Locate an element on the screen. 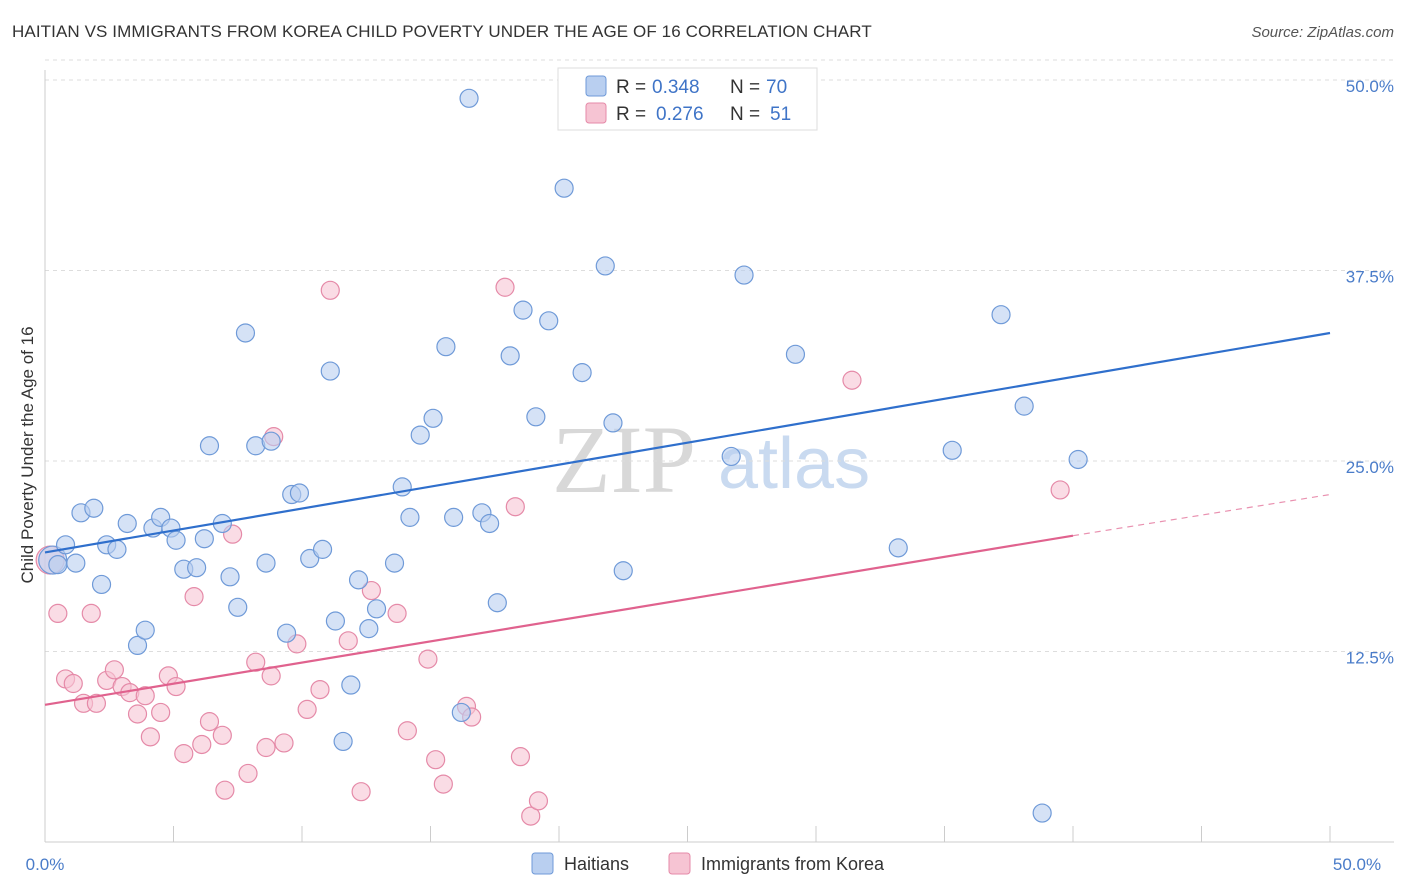 The width and height of the screenshot is (1406, 892). bottom-legend-swatch-haitians is located at coordinates (542, 863).